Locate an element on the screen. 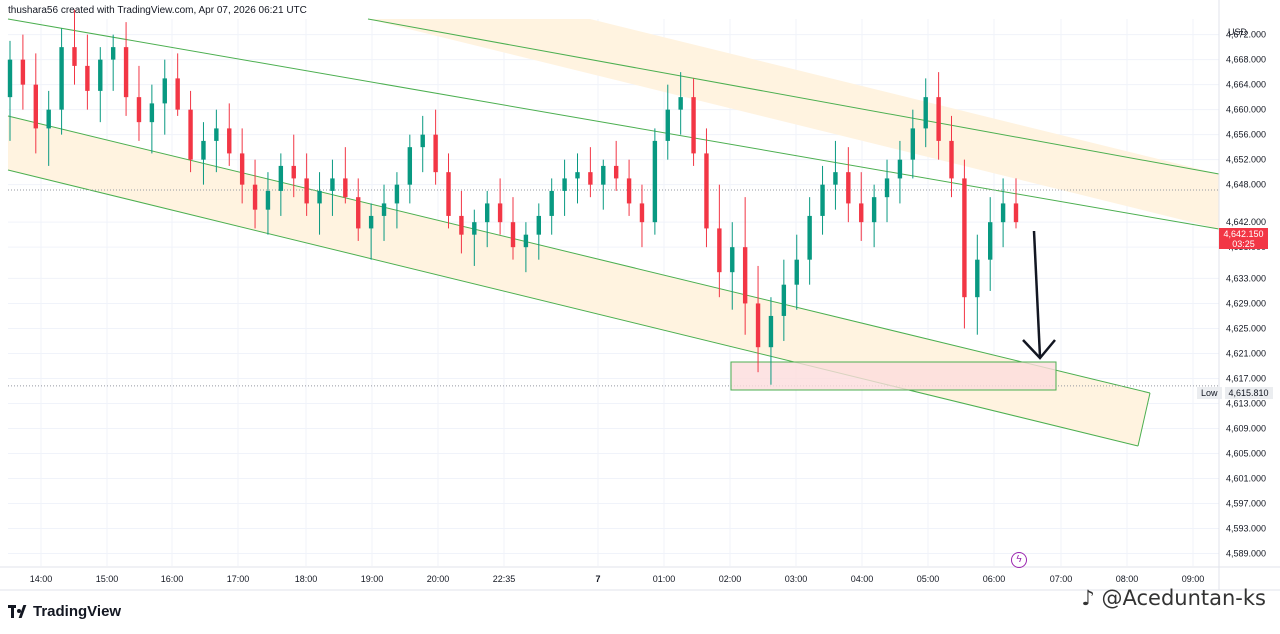  tradingview-logo-icon is located at coordinates (18, 611).